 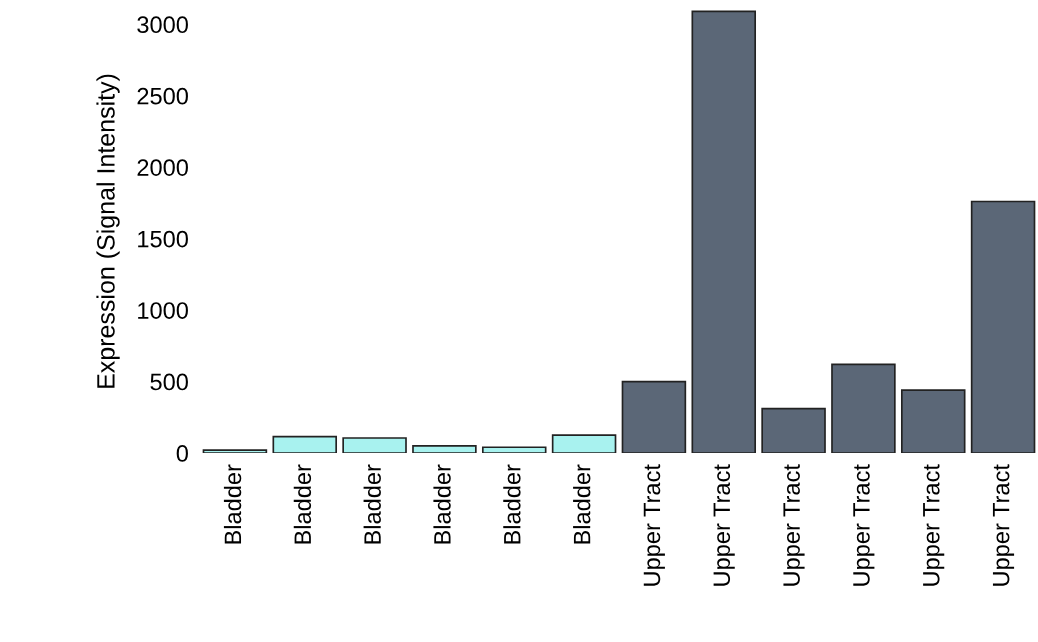 I want to click on y-tick-label: 1000, so click(x=163, y=310).